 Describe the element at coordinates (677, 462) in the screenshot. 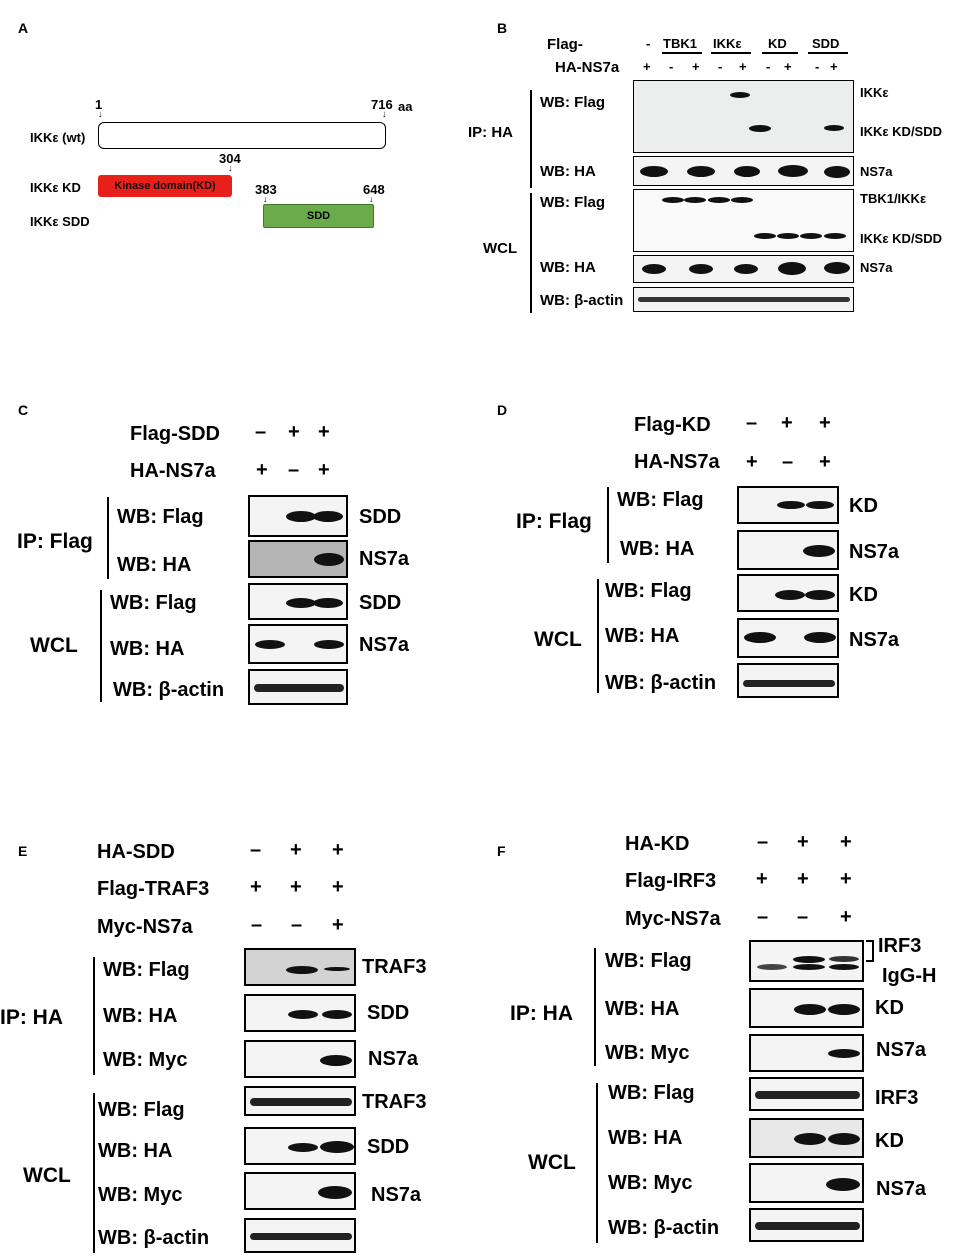

I see `row-label: HA-NS7a` at that location.